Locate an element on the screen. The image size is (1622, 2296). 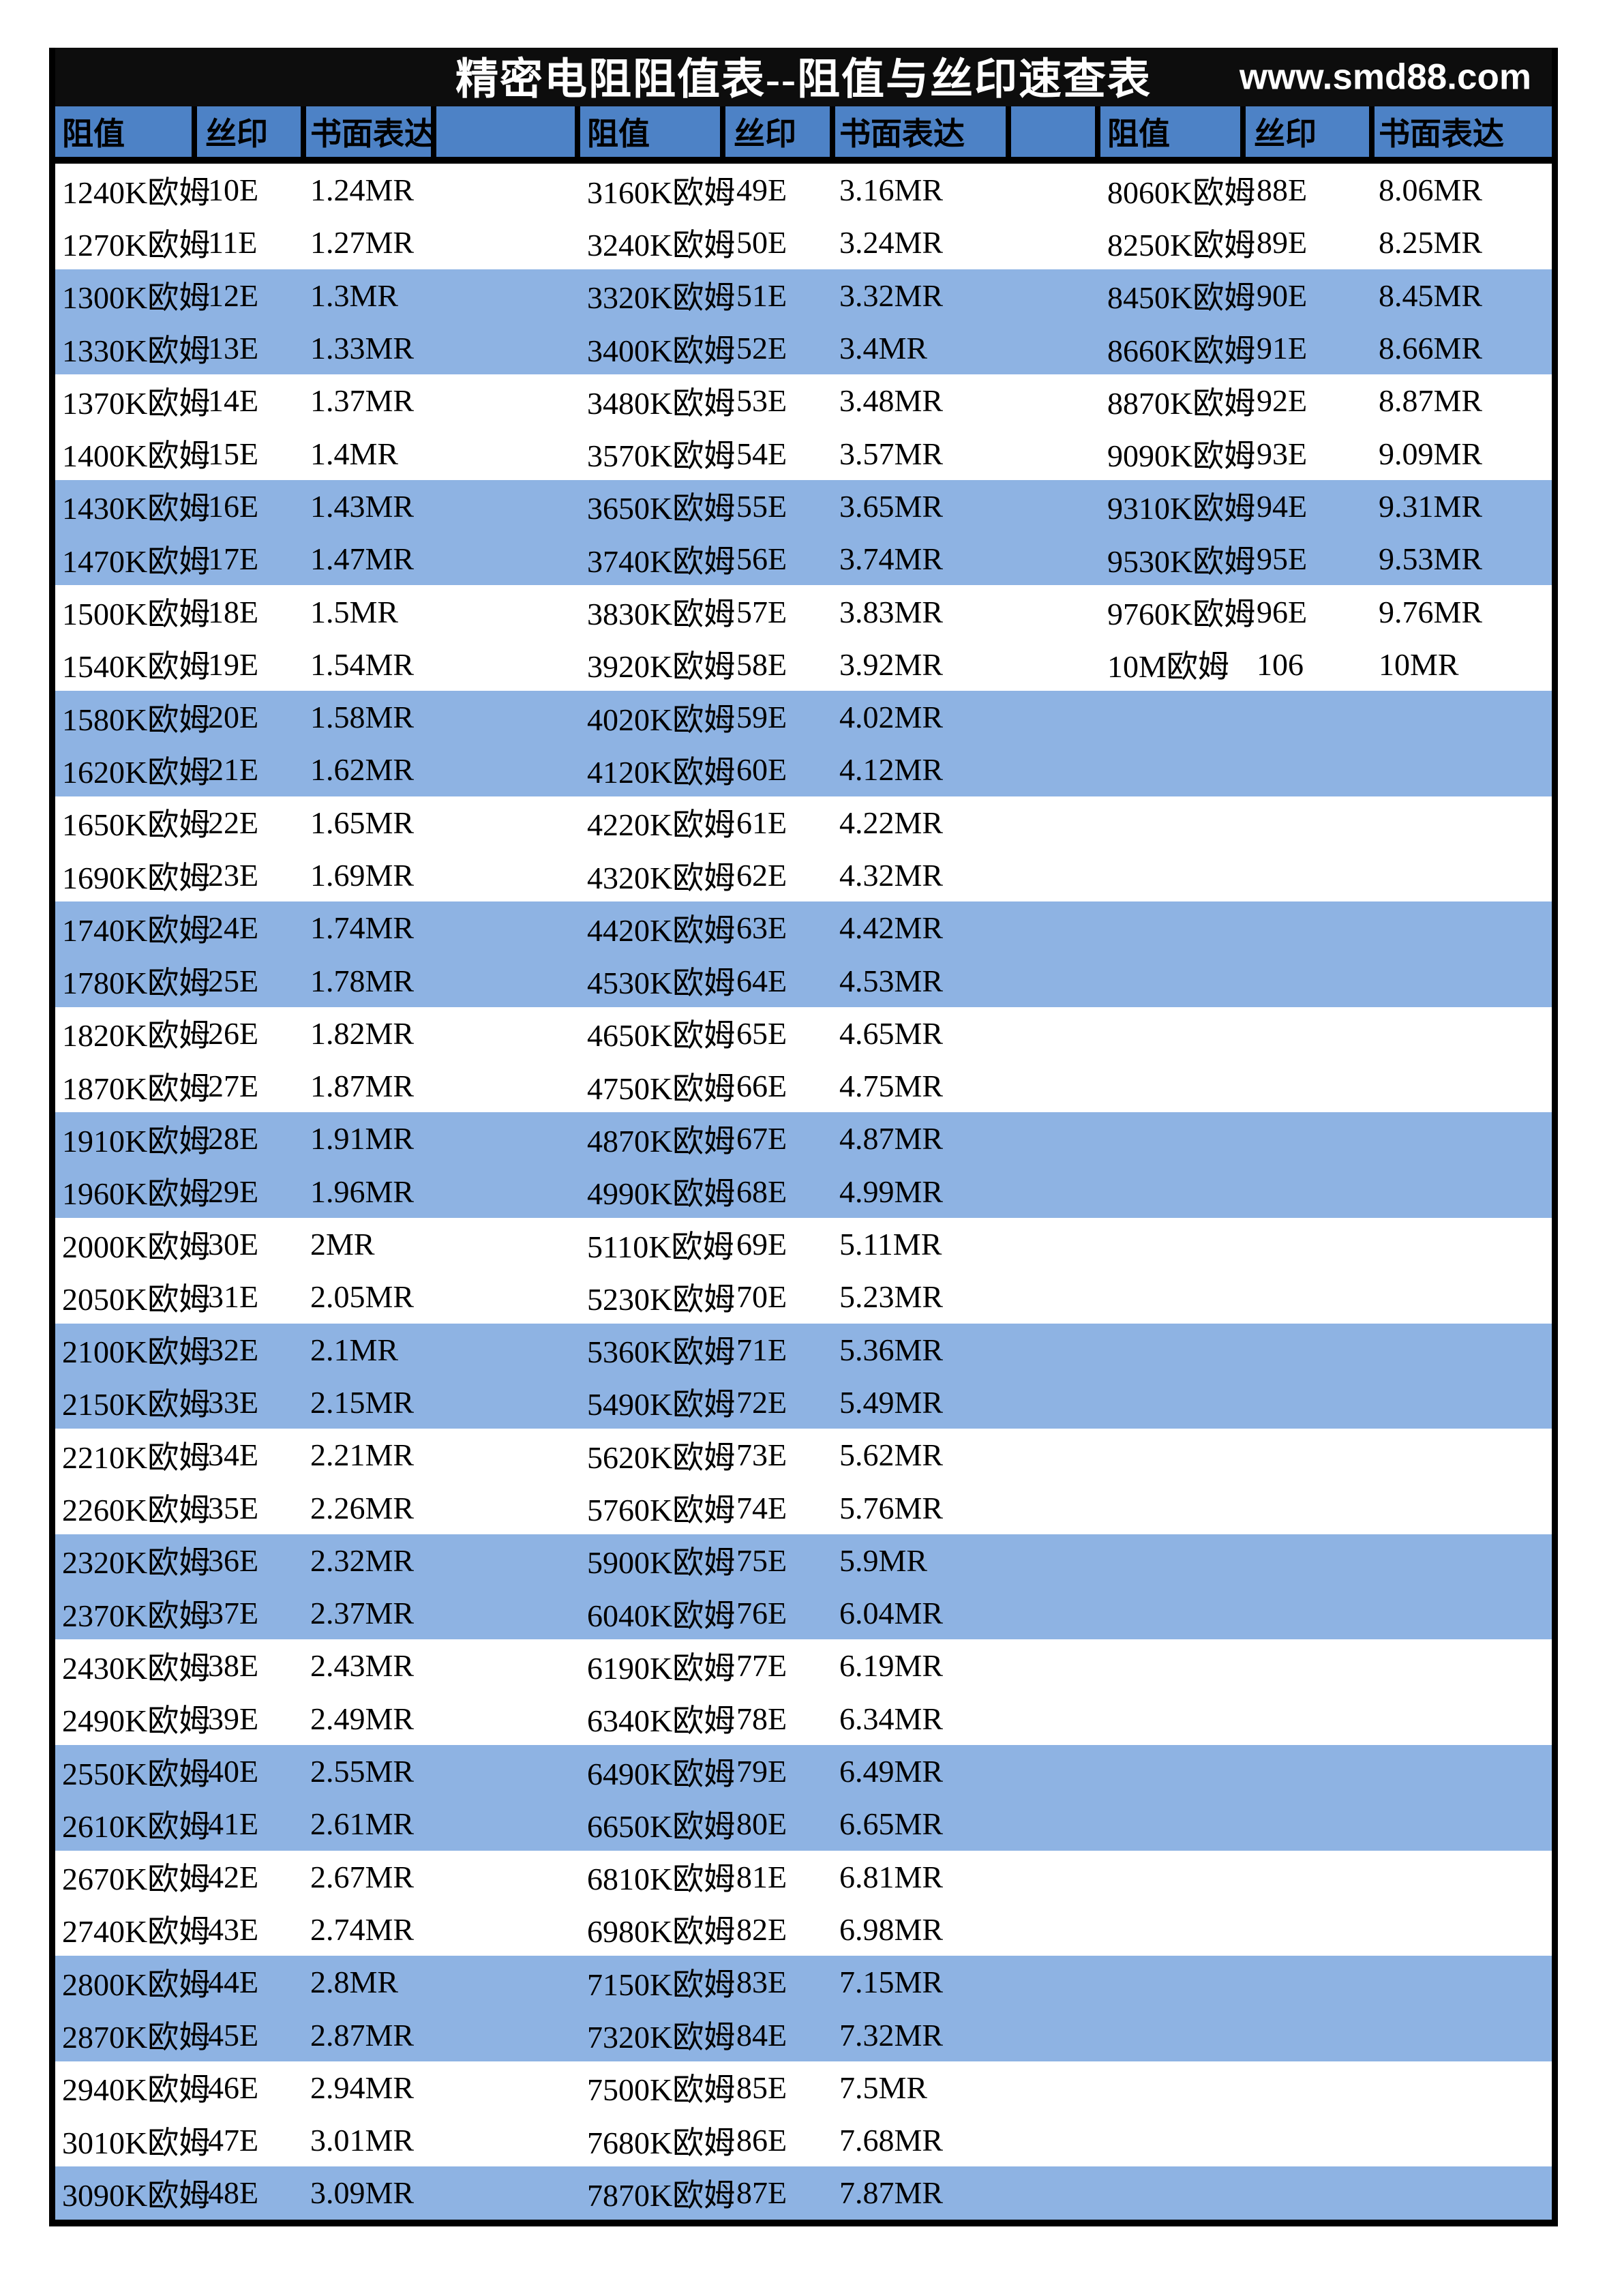
cell-silkscreen-code: 42E is located at coordinates (233, 1877).